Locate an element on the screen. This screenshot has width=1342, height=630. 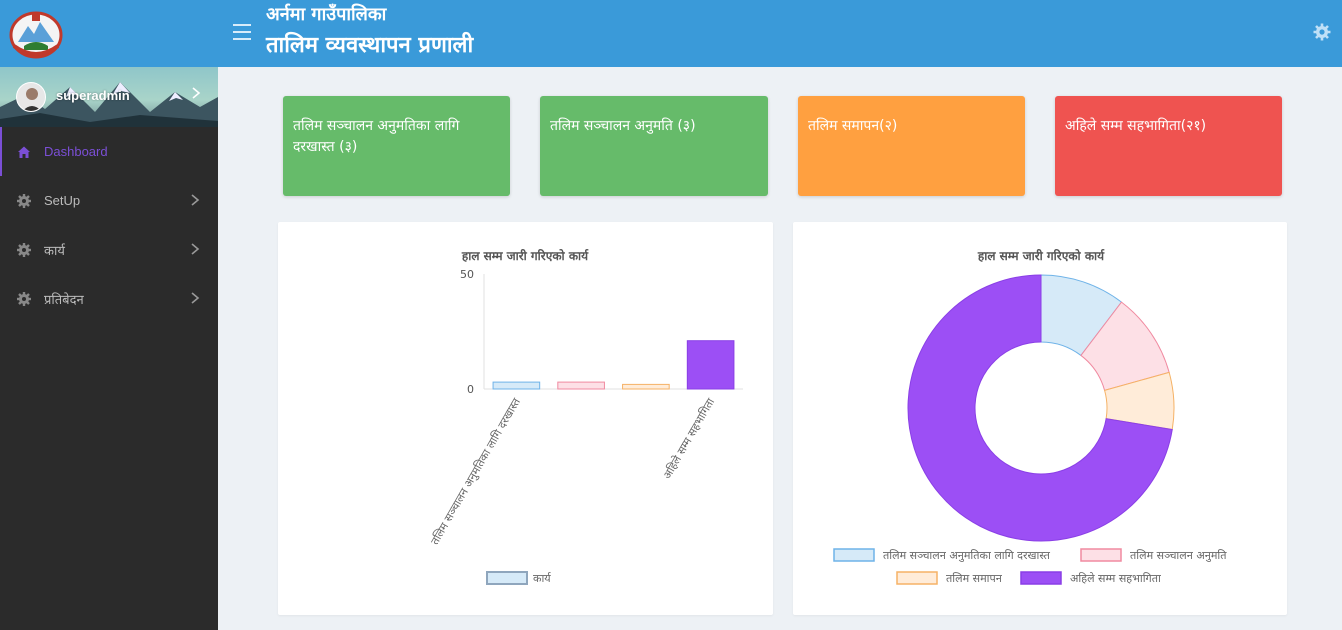
stat-card-label: तलिम समापन(२) is located at coordinates (853, 126).